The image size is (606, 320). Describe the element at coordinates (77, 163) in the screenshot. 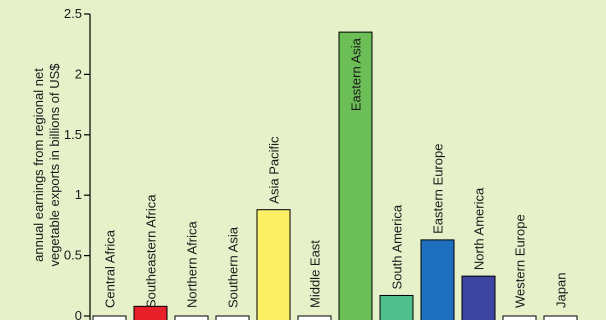

I see `y-axis-ticks: 0 0.5 1 1.5 2 2.5` at that location.